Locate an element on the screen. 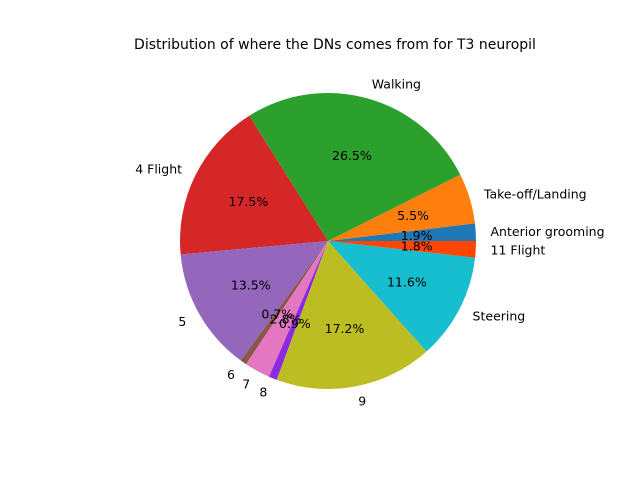 Image resolution: width=640 pixels, height=480 pixels. slice-label-4-flight: 4 Flight is located at coordinates (158, 168).